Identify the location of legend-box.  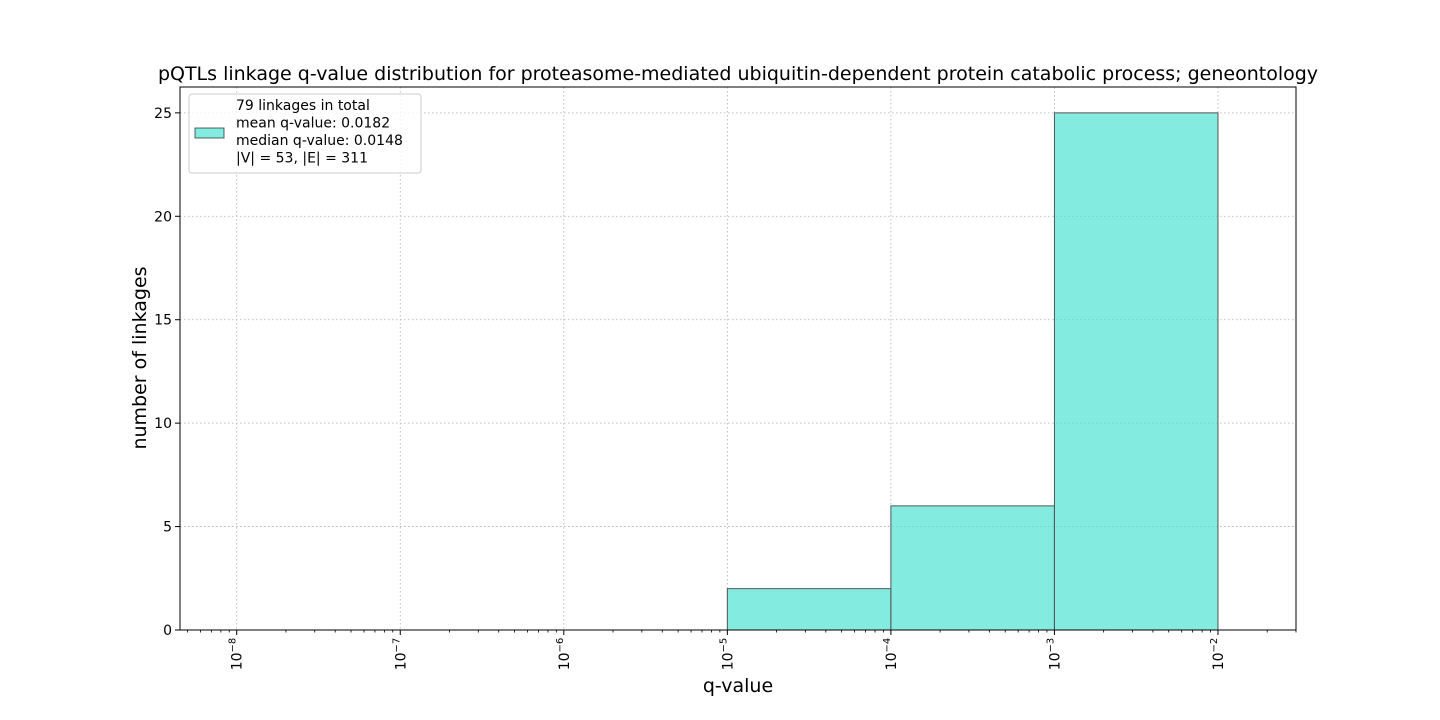
(305, 133).